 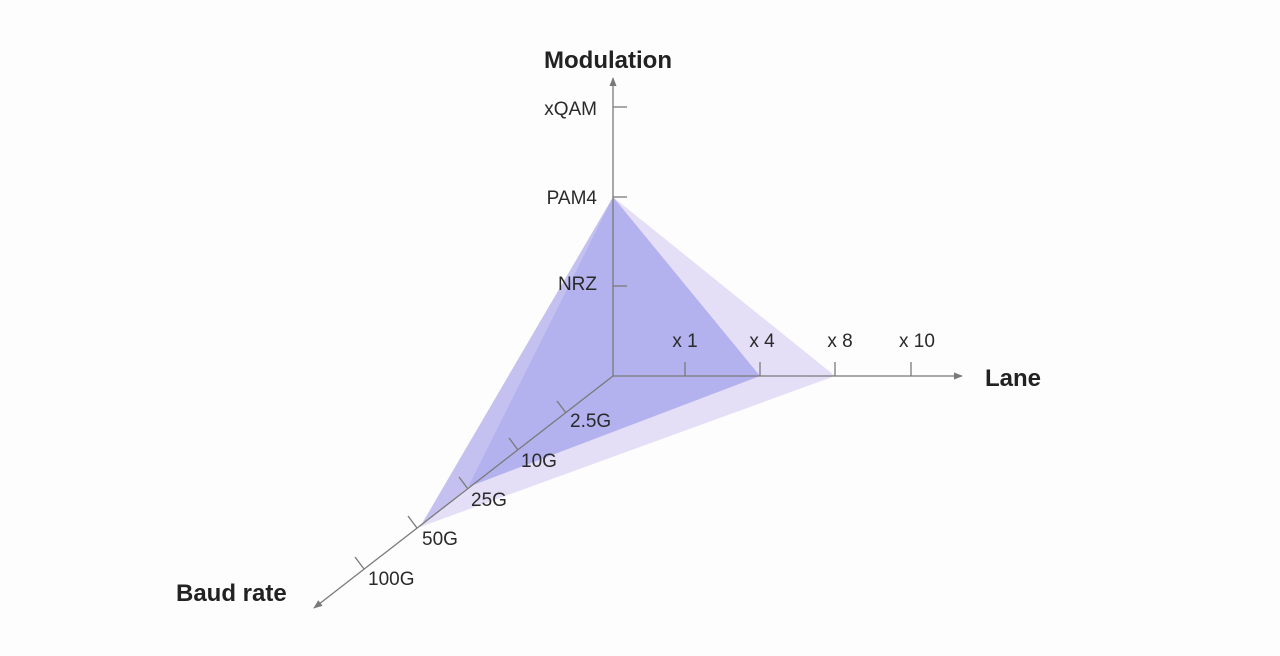 I want to click on tick-25g, so click(x=463, y=483).